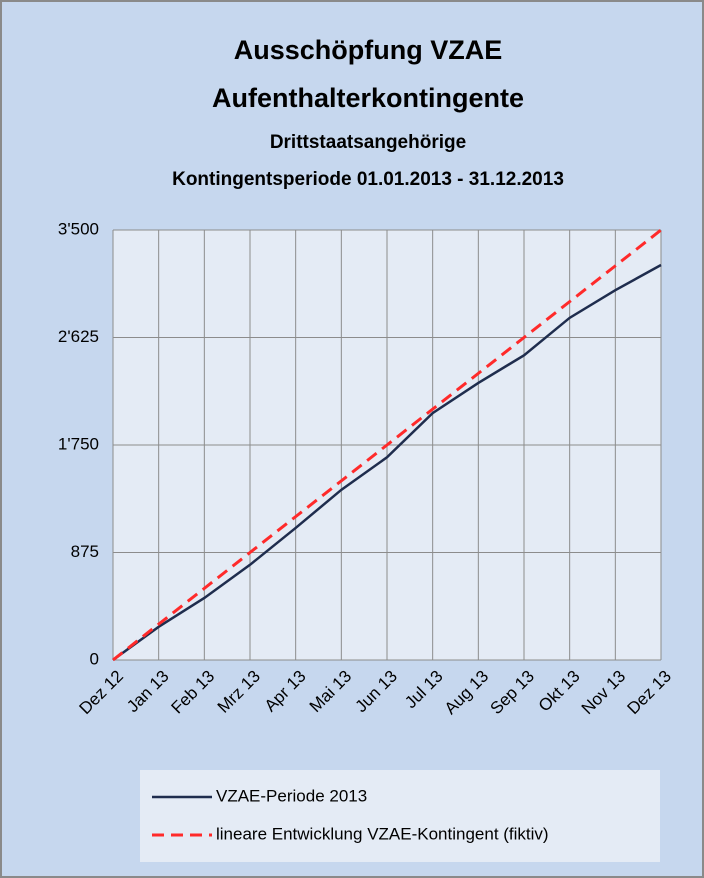  Describe the element at coordinates (368, 142) in the screenshot. I see `chart-subtitle: Drittstaatsangehörige` at that location.